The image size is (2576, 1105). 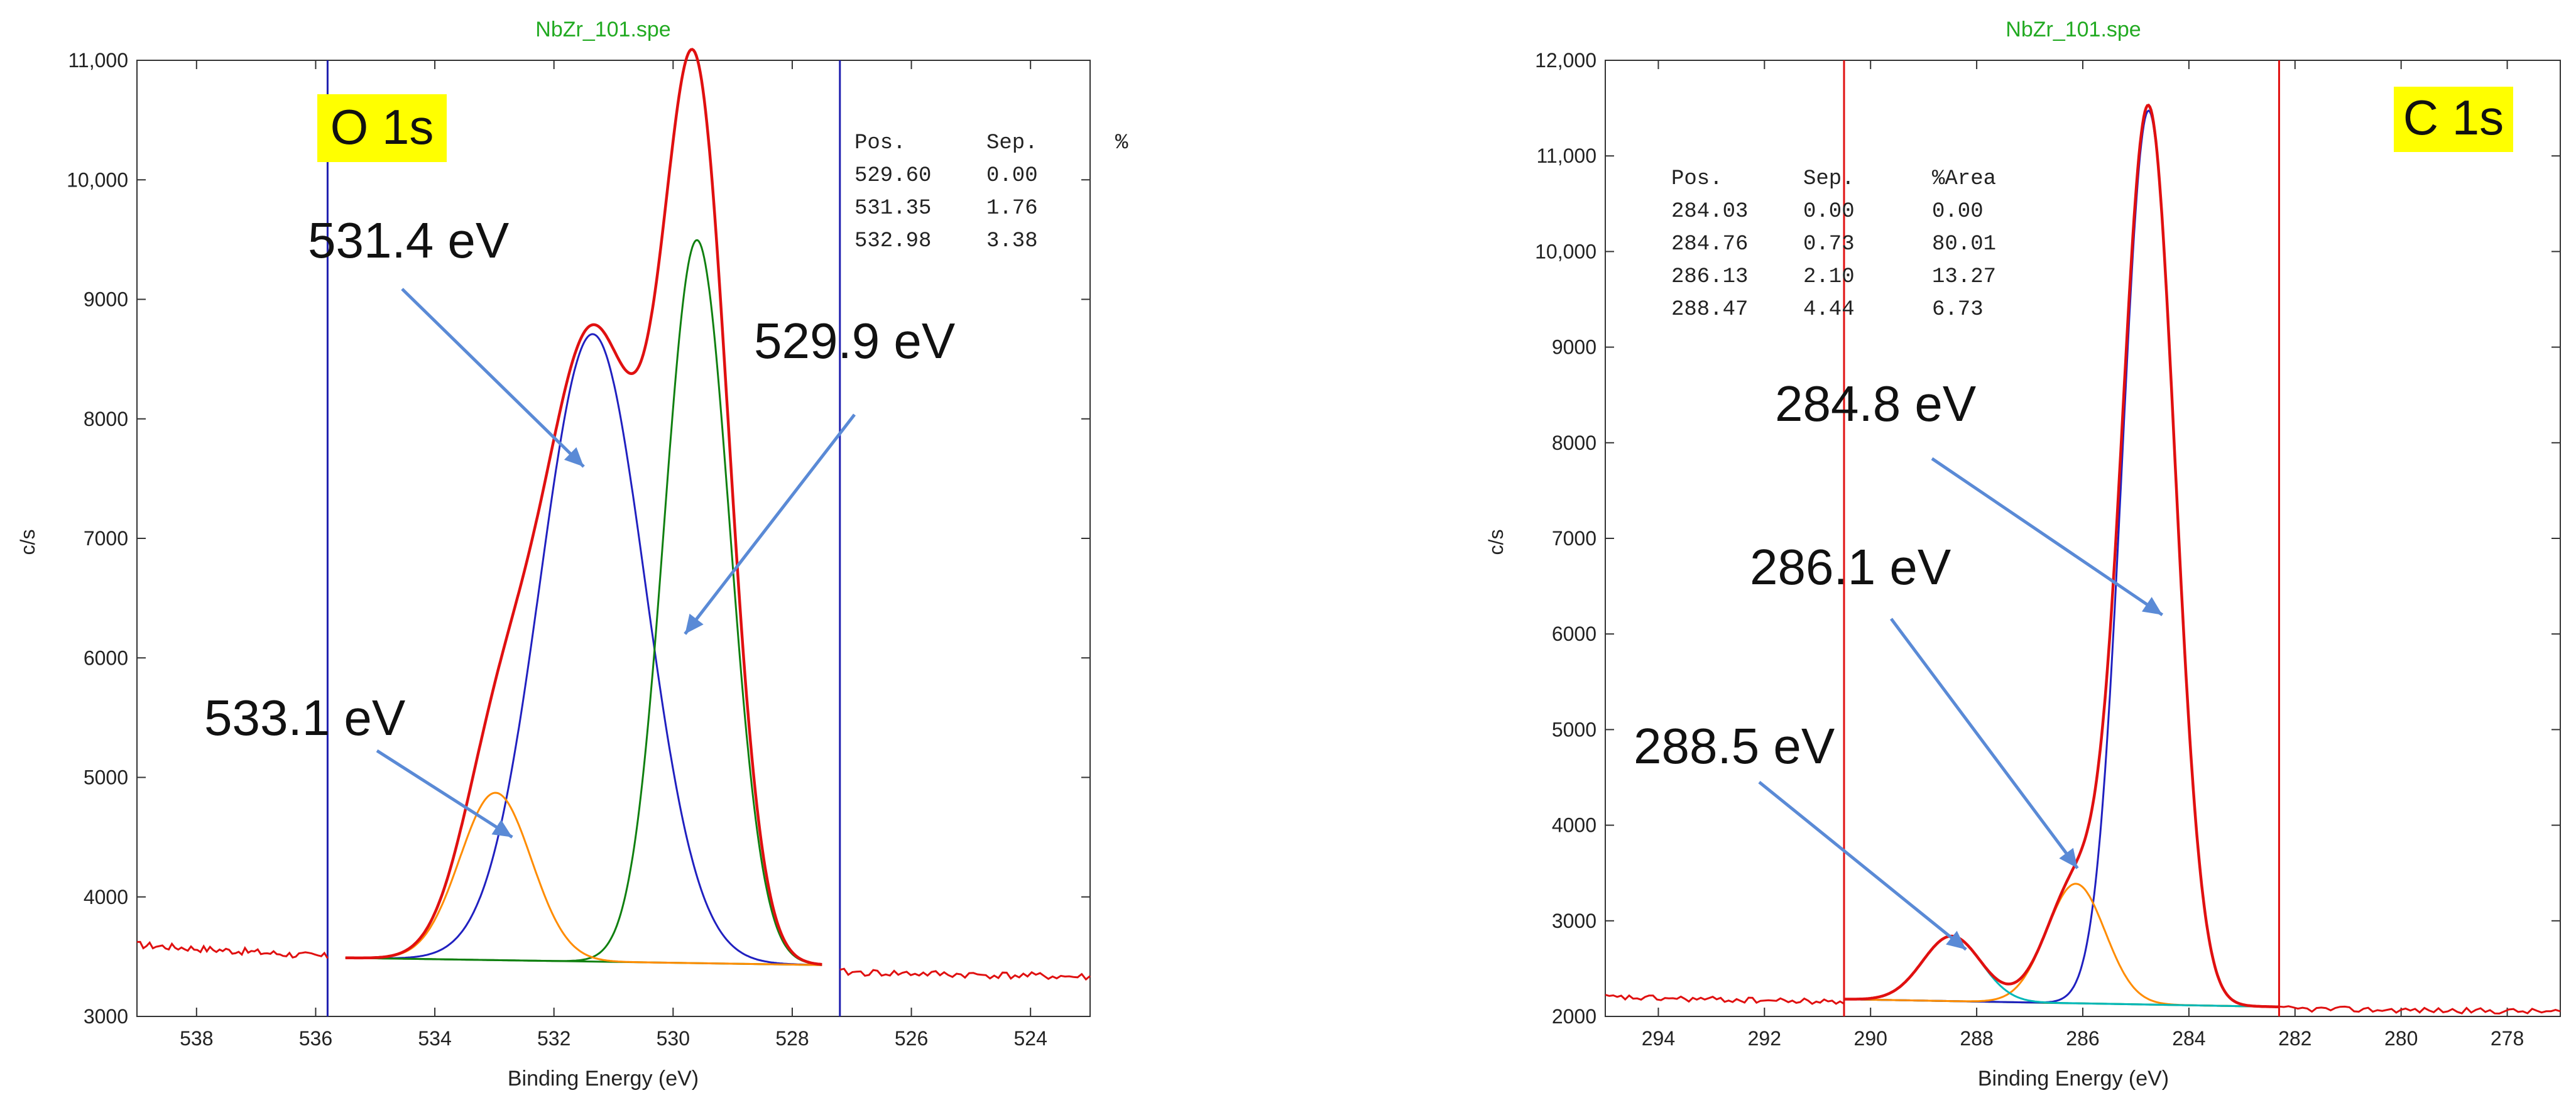 I want to click on y-tick-label: 2000, so click(x=1574, y=1016).